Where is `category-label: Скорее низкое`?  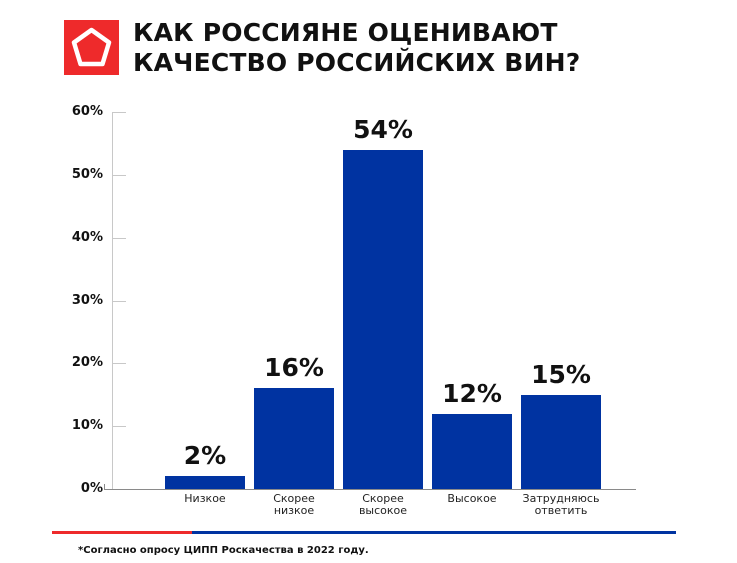
category-label: Скорее низкое is located at coordinates (294, 505).